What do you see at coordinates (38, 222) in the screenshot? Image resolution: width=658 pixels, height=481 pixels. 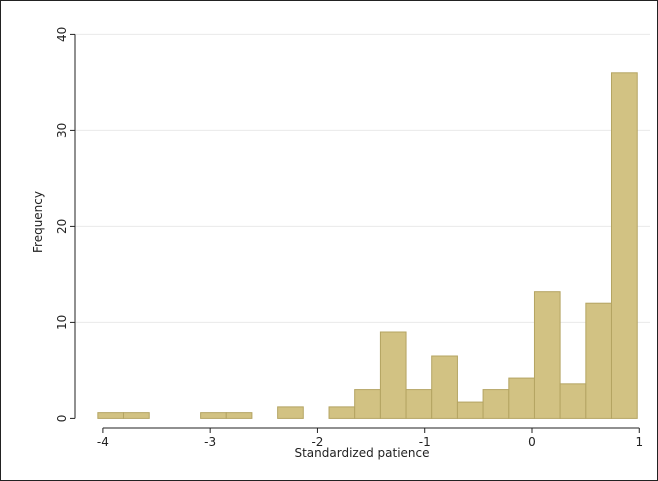 I see `y-axis-label: Frequency` at bounding box center [38, 222].